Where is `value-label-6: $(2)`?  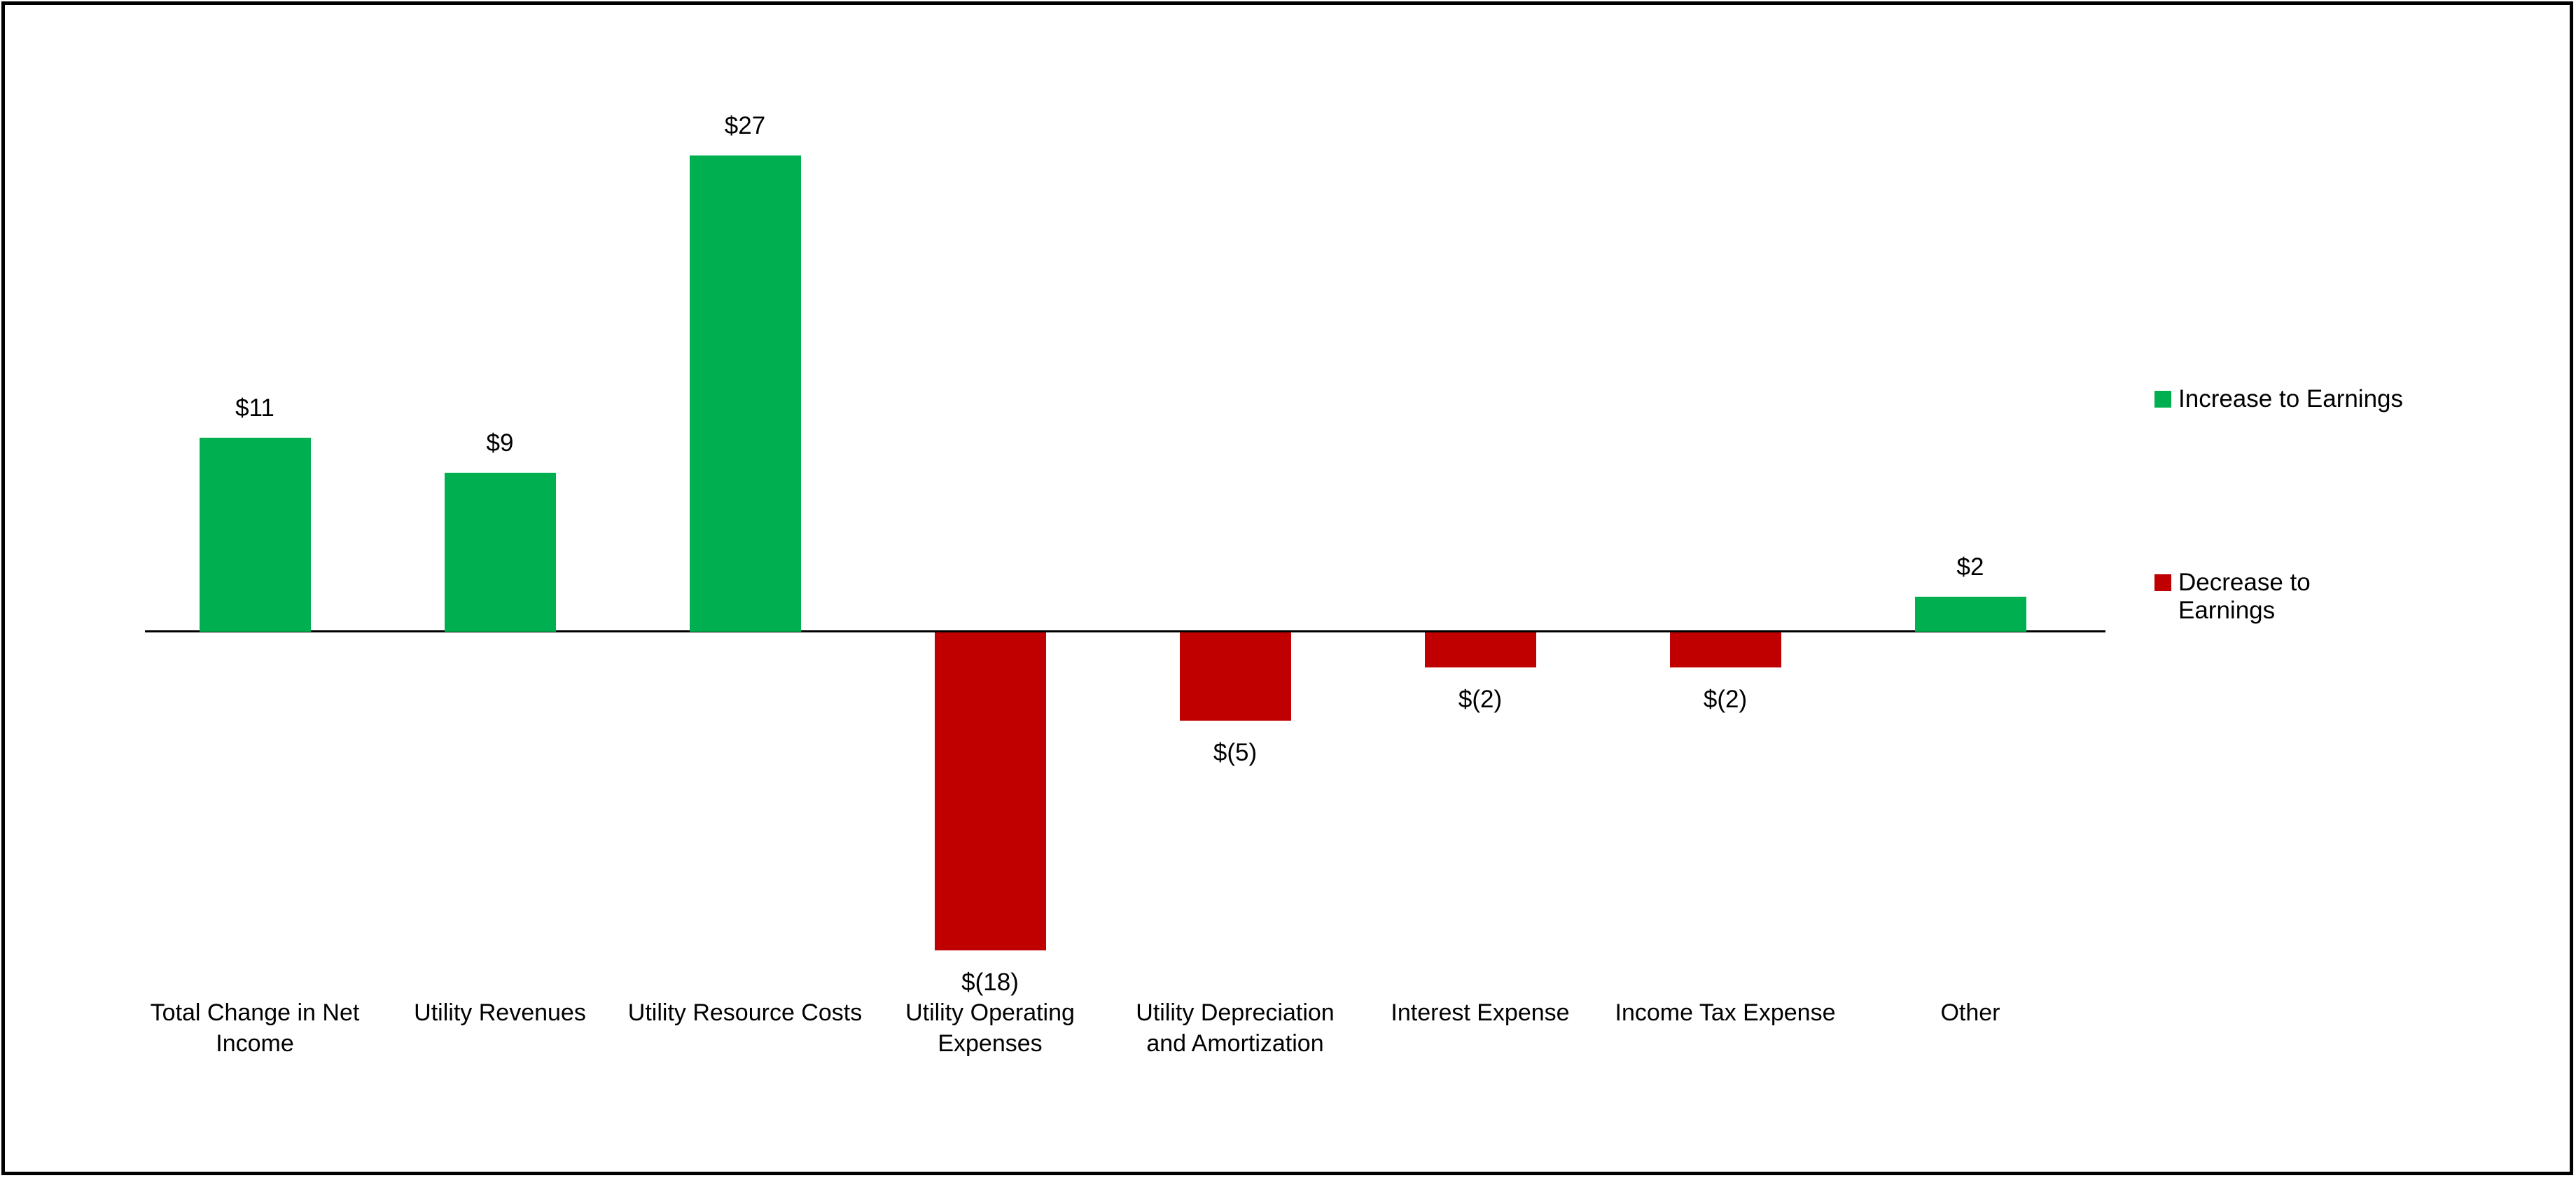 value-label-6: $(2) is located at coordinates (1480, 699).